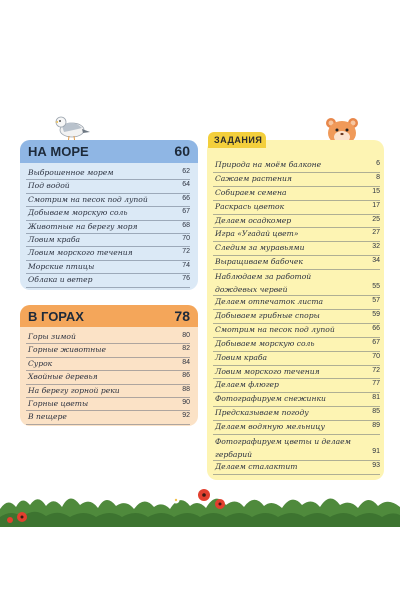 This screenshot has width=400, height=600. What do you see at coordinates (296, 249) in the screenshot?
I see `list-item: Следим за муравьями 32` at bounding box center [296, 249].